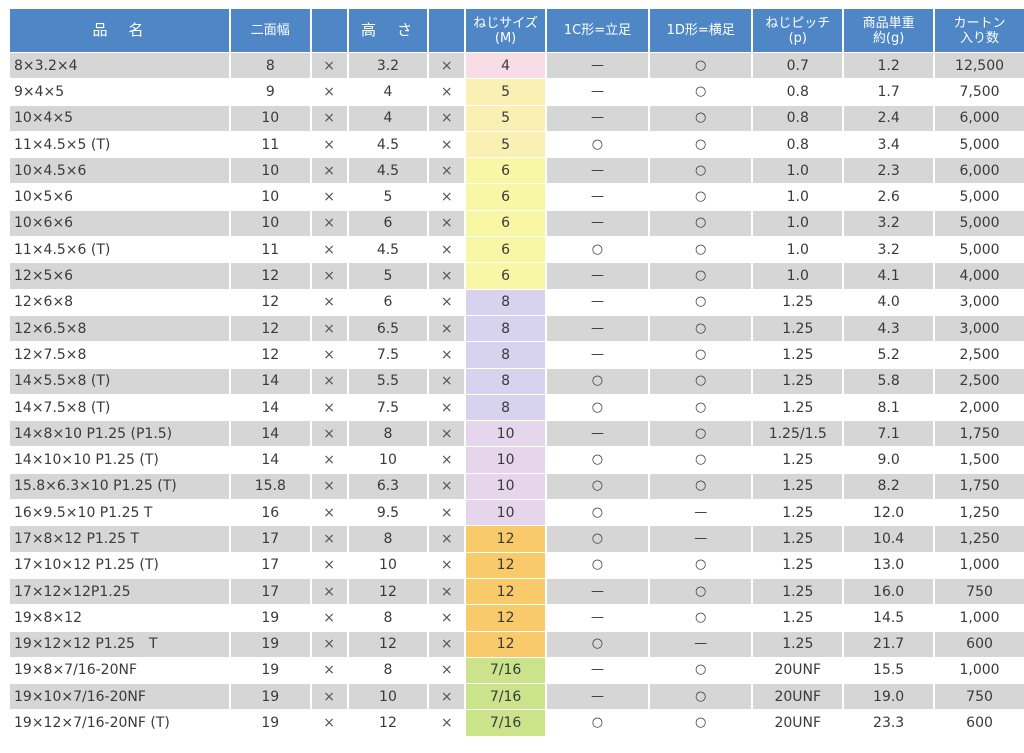 The image size is (1024, 753). What do you see at coordinates (270, 407) in the screenshot?
I see `cell-width: 14` at bounding box center [270, 407].